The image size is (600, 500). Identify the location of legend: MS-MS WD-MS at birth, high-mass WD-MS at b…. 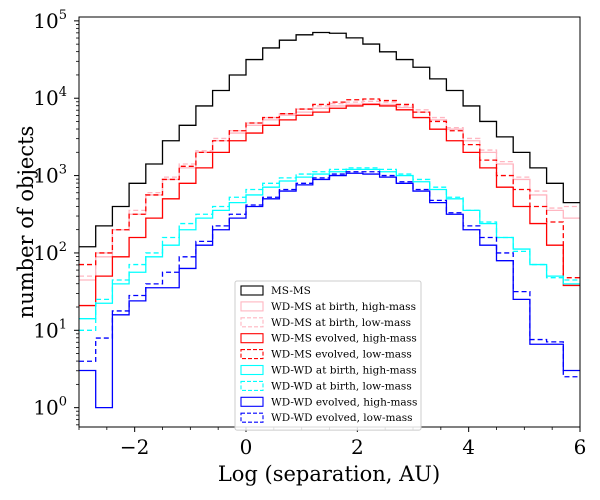
(328, 355).